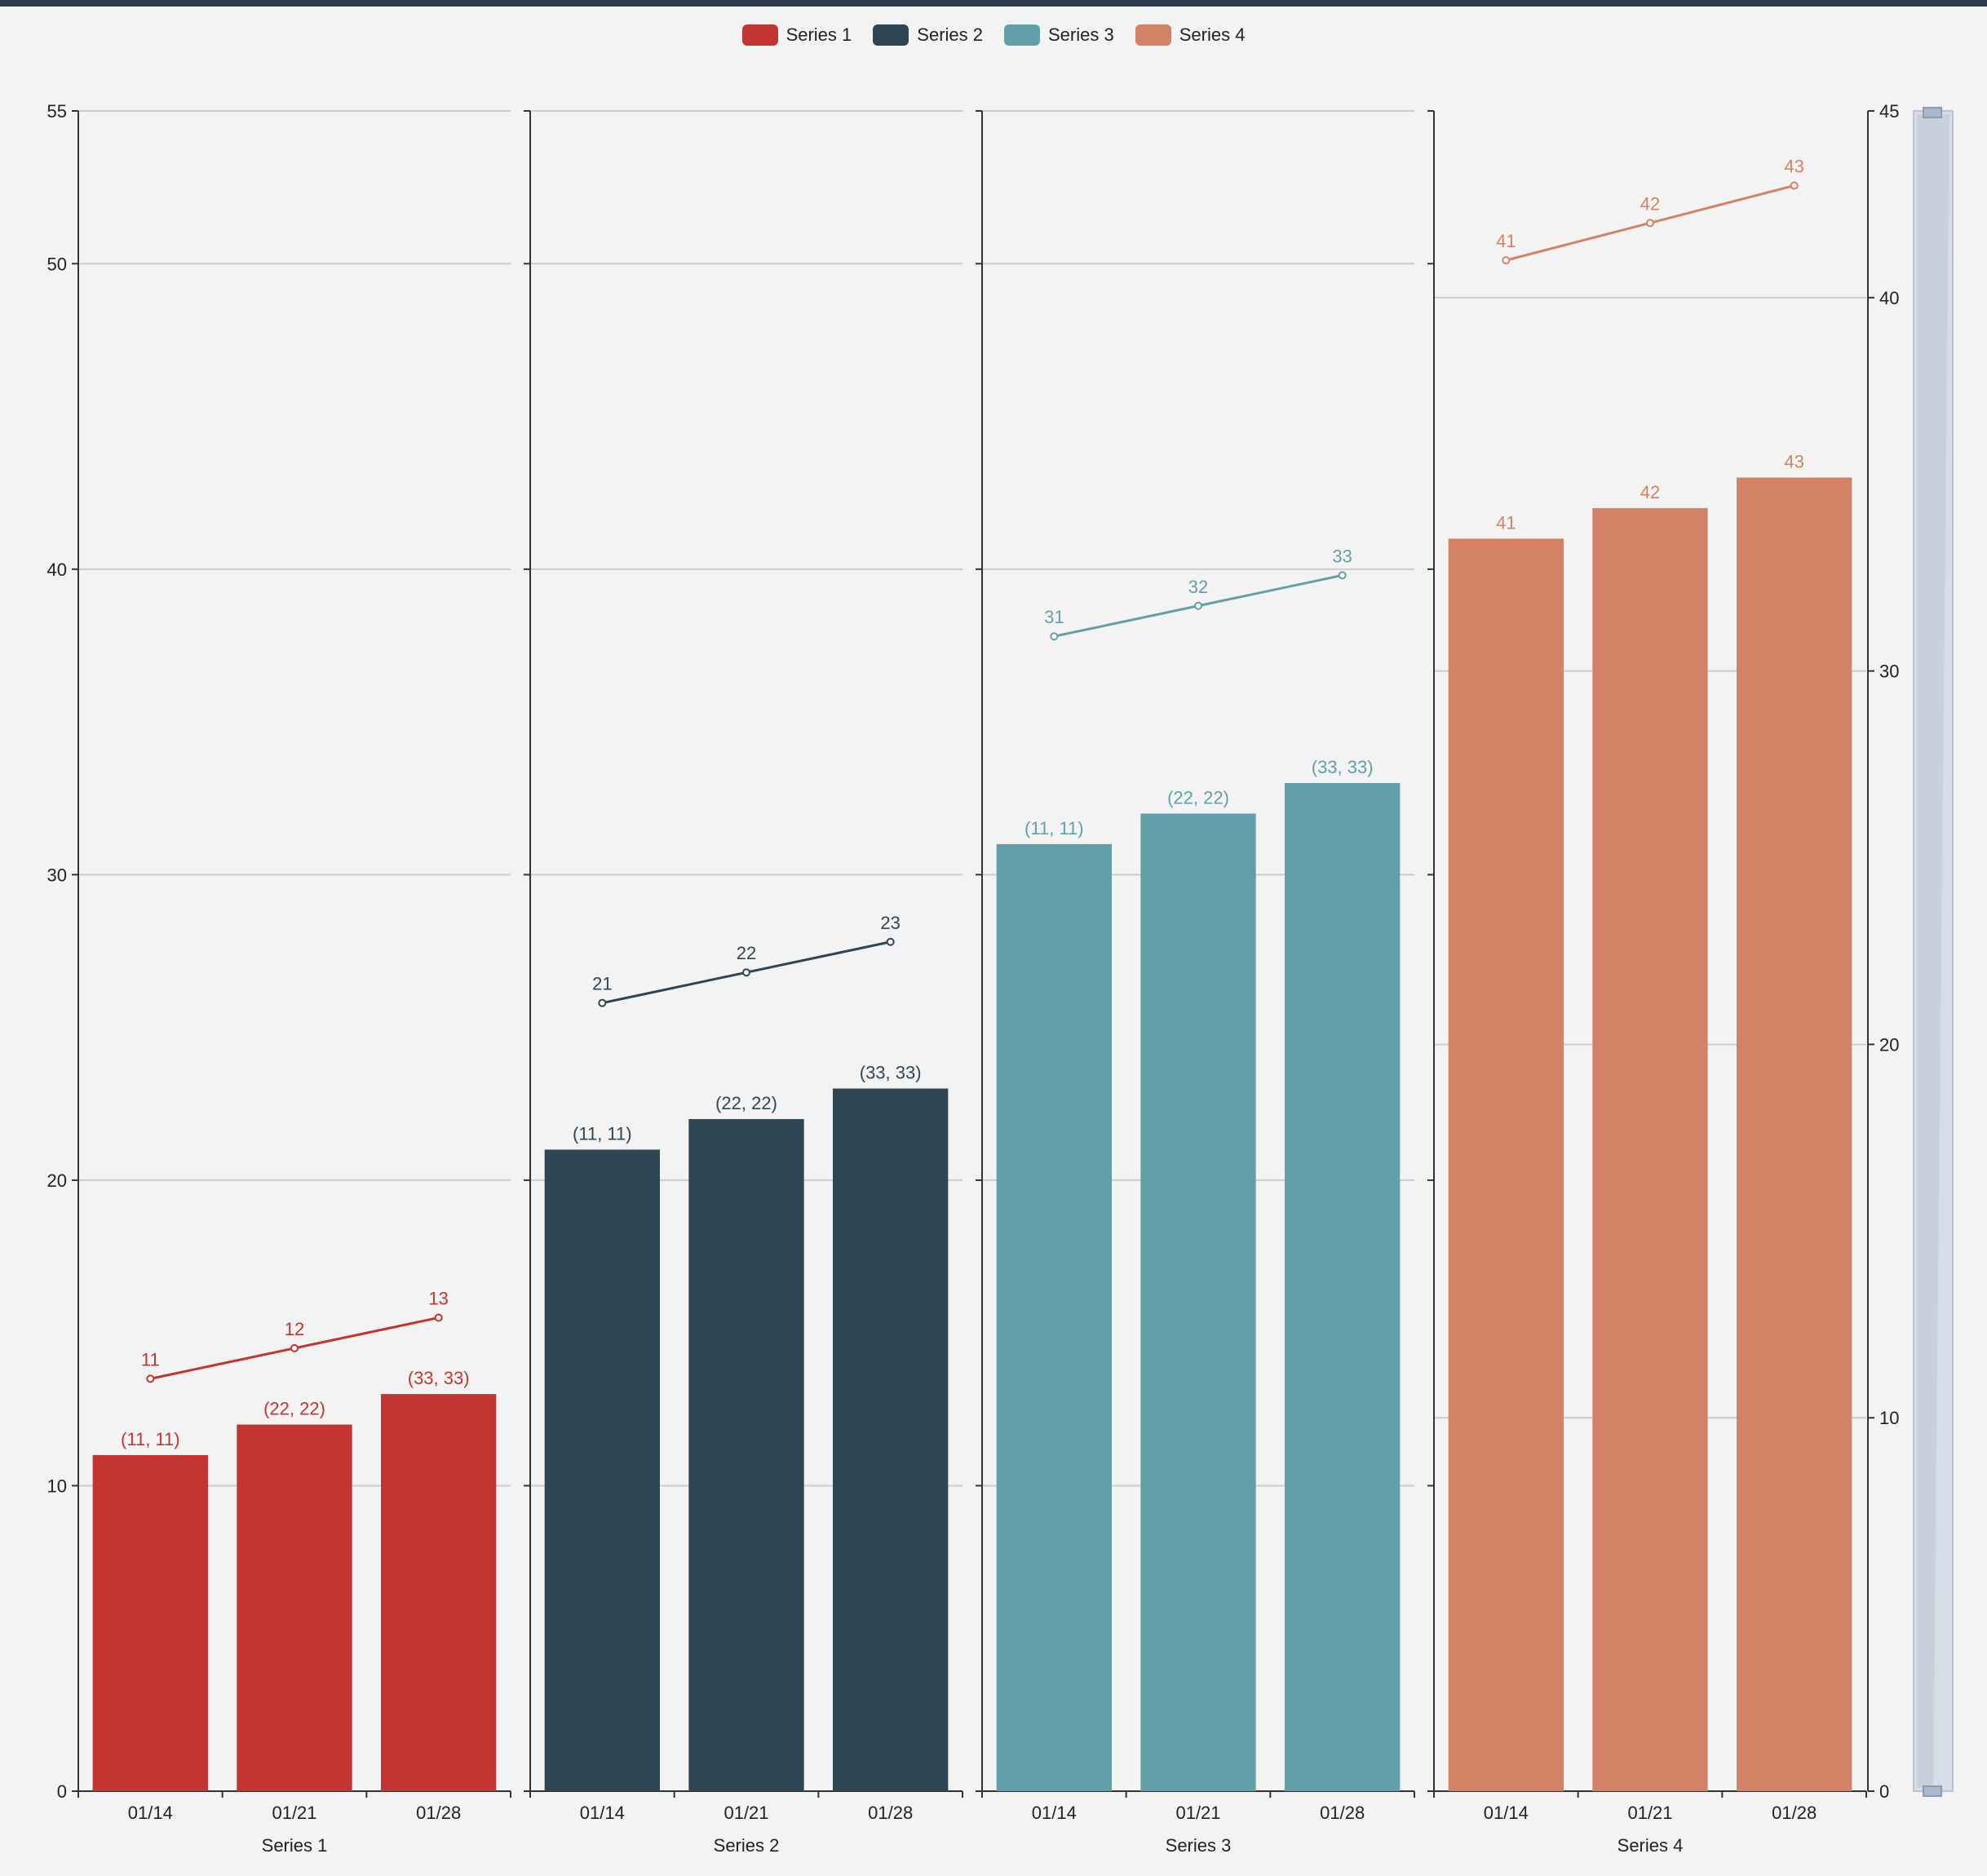 This screenshot has width=1987, height=1876. What do you see at coordinates (1889, 298) in the screenshot?
I see `right-axis-tick-label: 40` at bounding box center [1889, 298].